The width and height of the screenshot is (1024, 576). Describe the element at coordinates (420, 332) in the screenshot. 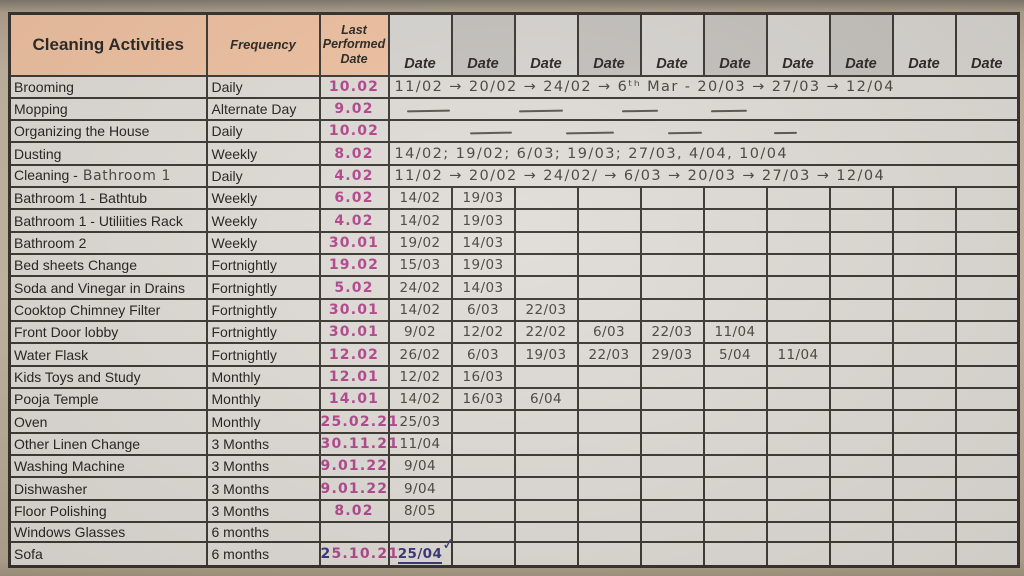

I see `handwritten-date-value: 9/02` at that location.